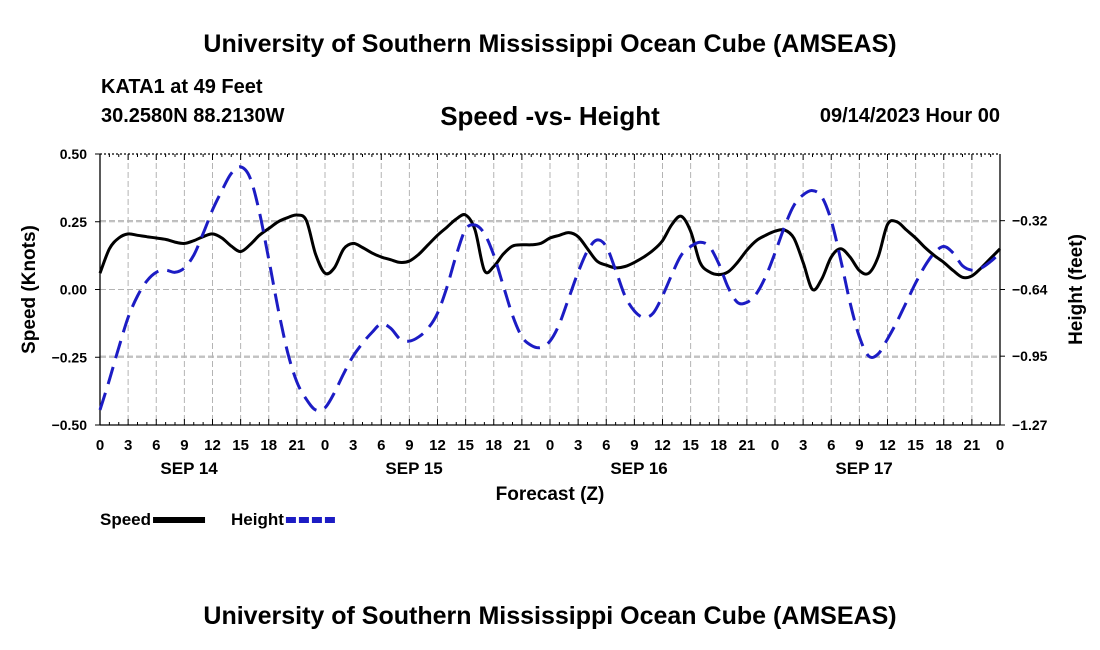 The image size is (1100, 650). I want to click on y2-axis-label: Height (feet), so click(1076, 289).